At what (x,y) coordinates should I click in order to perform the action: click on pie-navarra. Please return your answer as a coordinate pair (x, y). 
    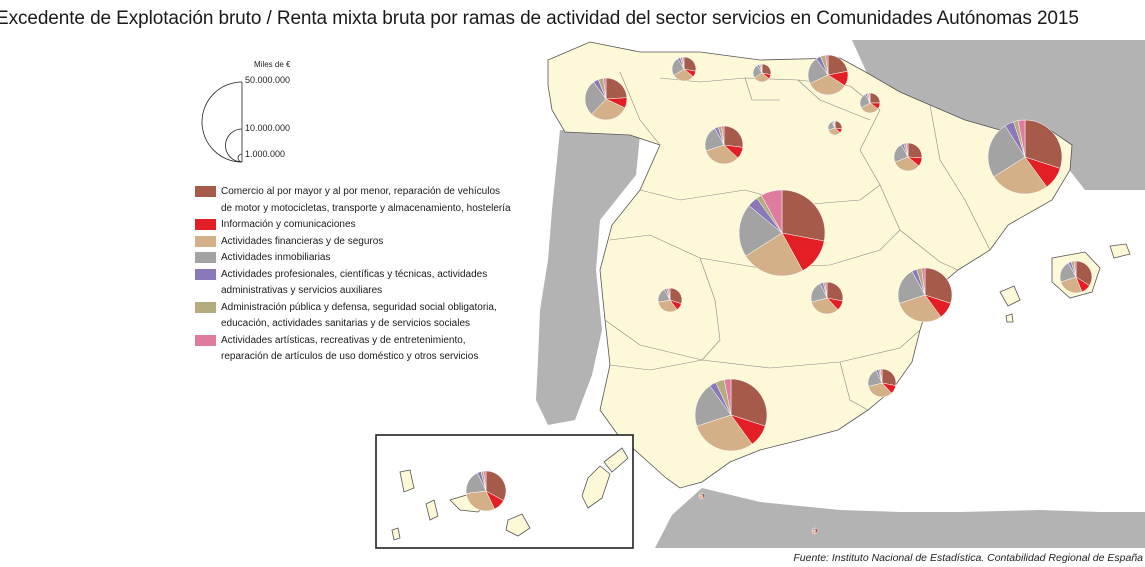
    Looking at the image, I should click on (870, 103).